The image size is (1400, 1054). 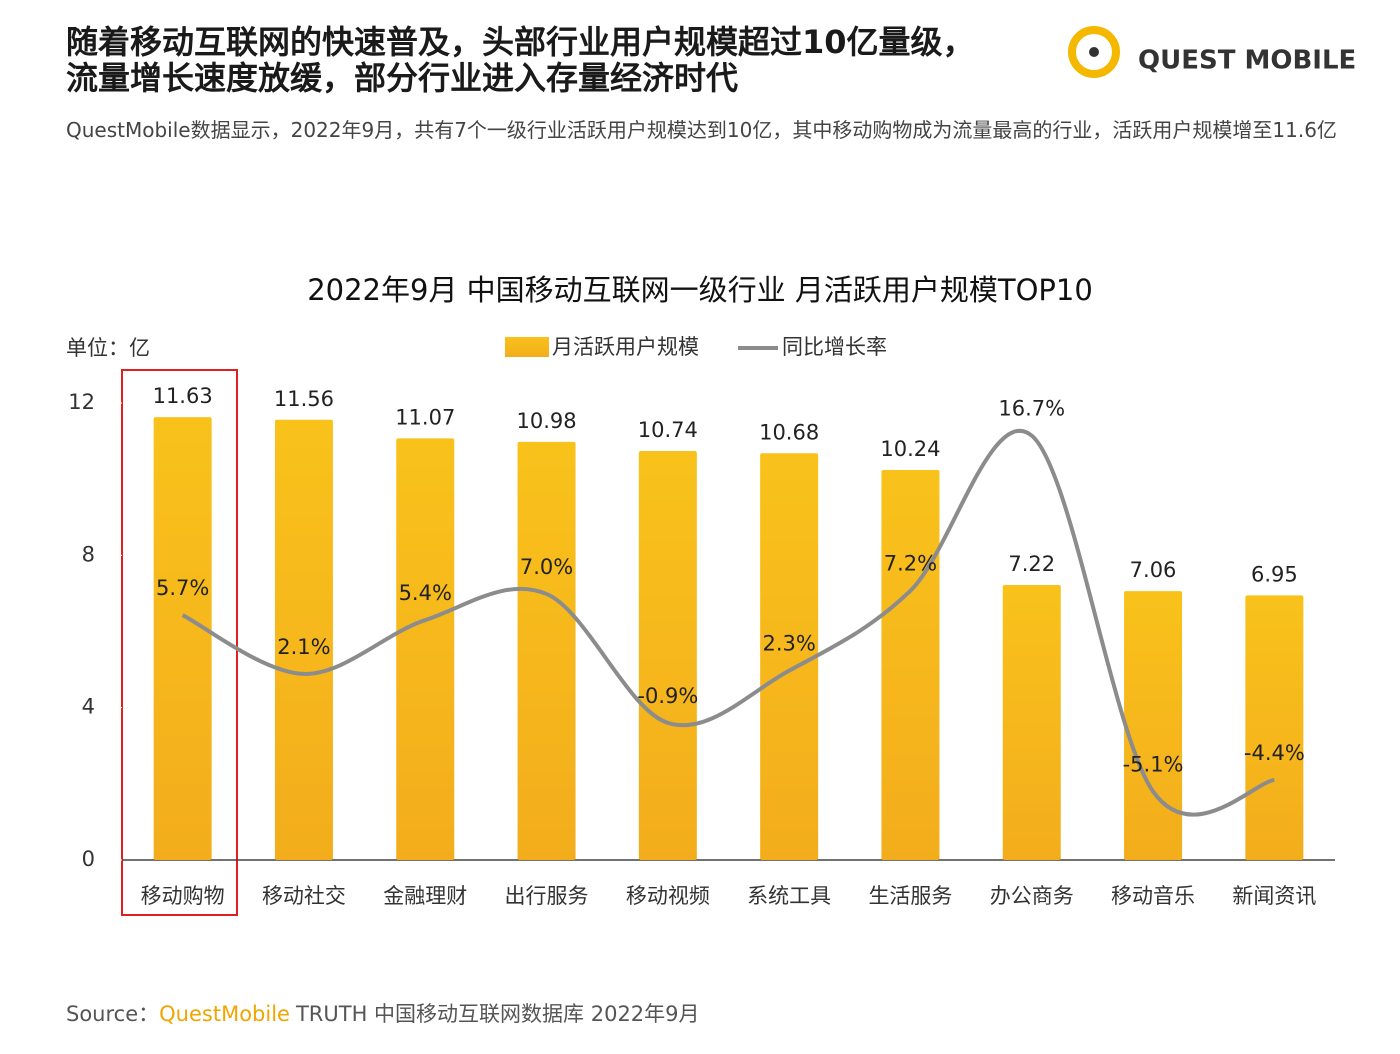 I want to click on line-value-label: -5.1%, so click(x=1153, y=764).